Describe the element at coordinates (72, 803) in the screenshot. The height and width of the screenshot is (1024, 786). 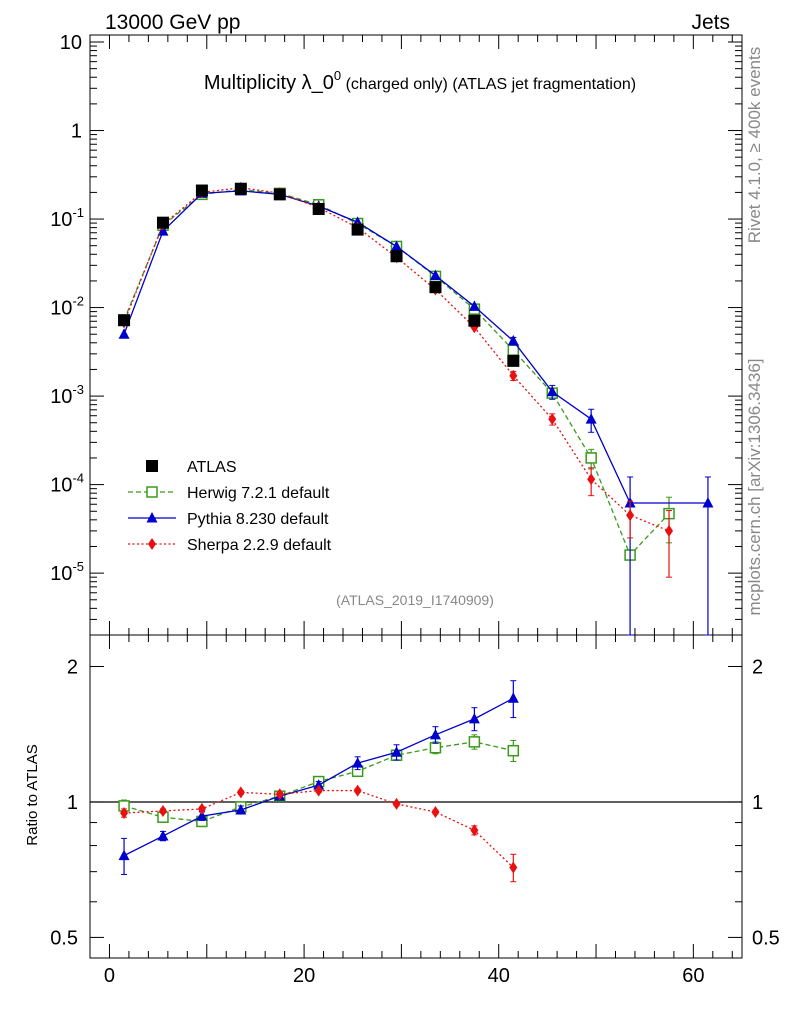
I see `ratio-y-tick-label: 1` at that location.